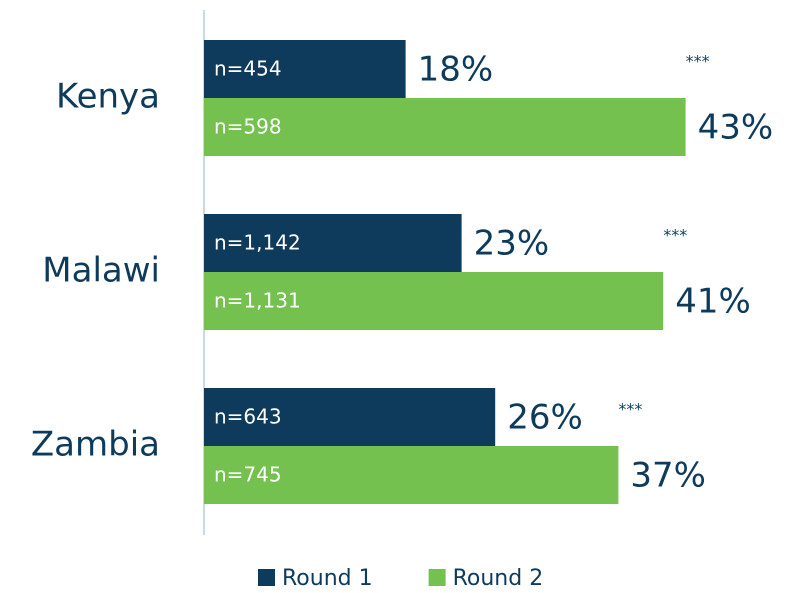  I want to click on category-label: Zambia, so click(95, 445).